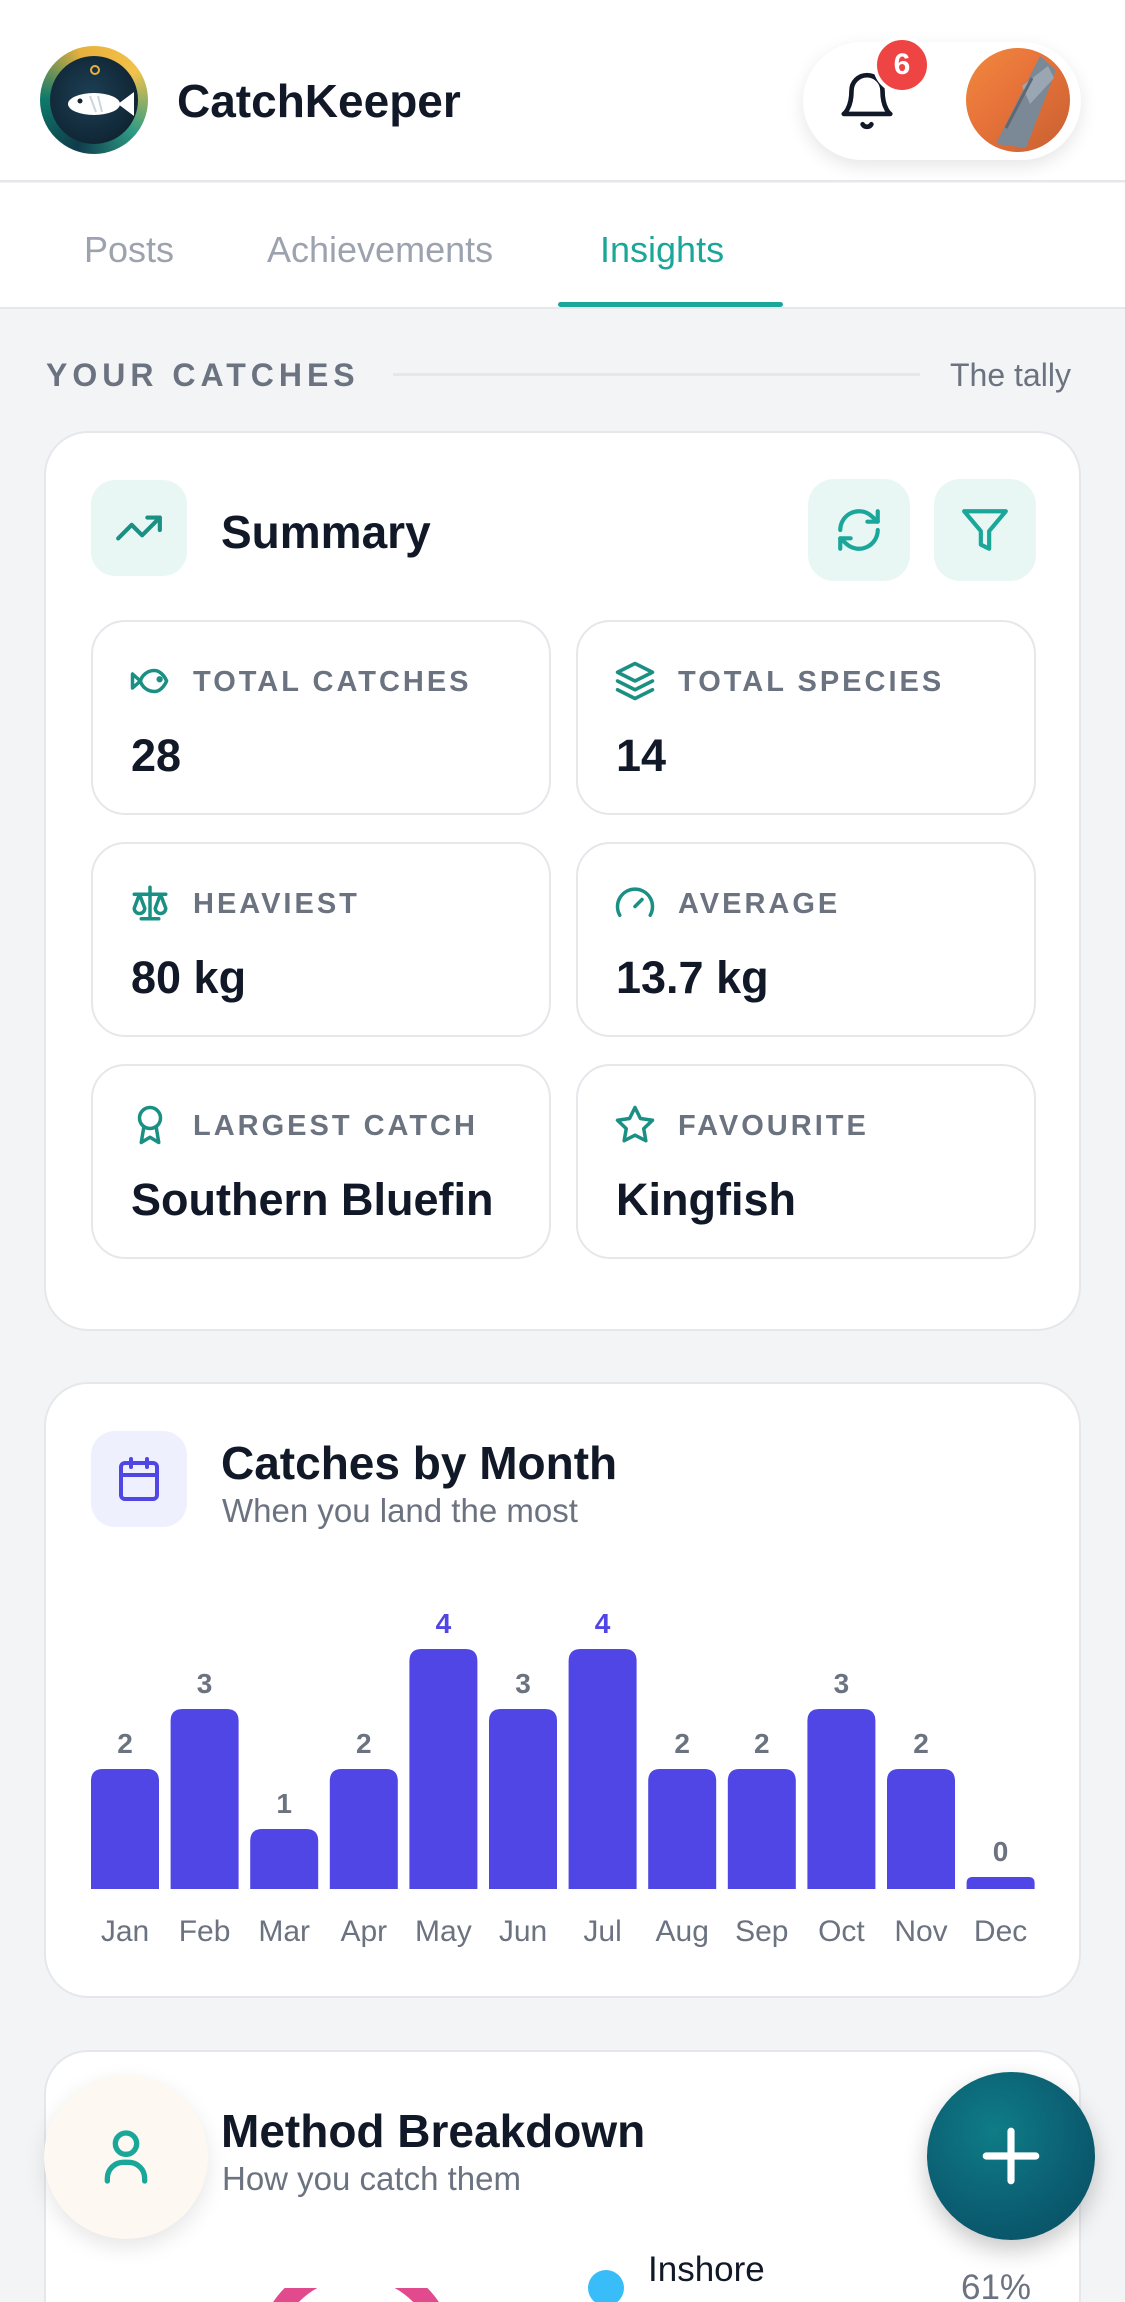 The width and height of the screenshot is (1125, 2302). I want to click on bar-dec, so click(1000, 1883).